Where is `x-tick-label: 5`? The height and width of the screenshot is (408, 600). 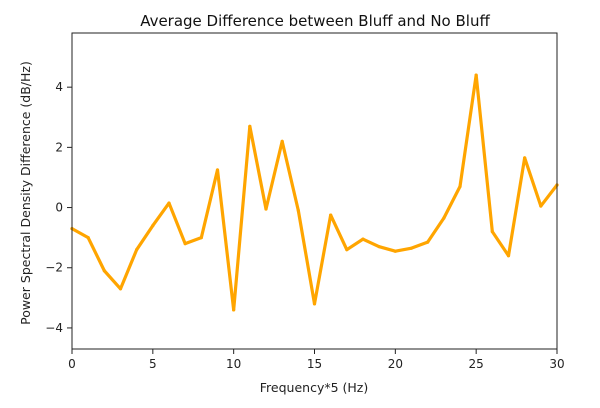
x-tick-label: 5 is located at coordinates (153, 364).